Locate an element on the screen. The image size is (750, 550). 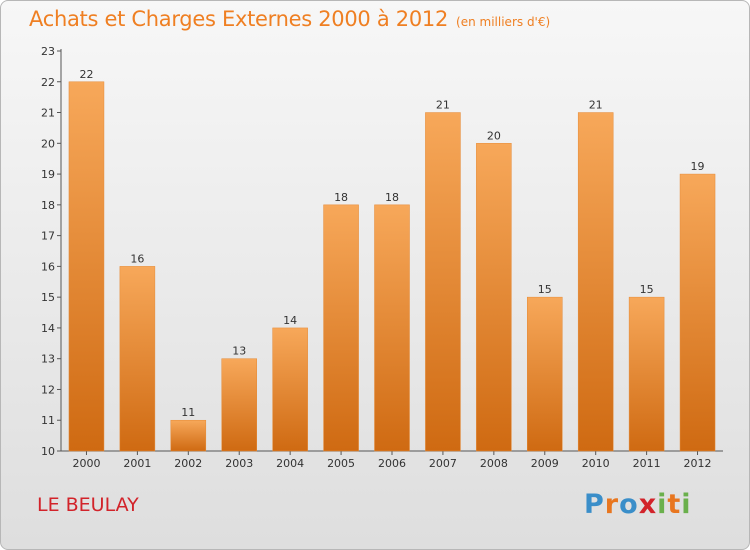
x-tick-label: 2003 is located at coordinates (239, 463).